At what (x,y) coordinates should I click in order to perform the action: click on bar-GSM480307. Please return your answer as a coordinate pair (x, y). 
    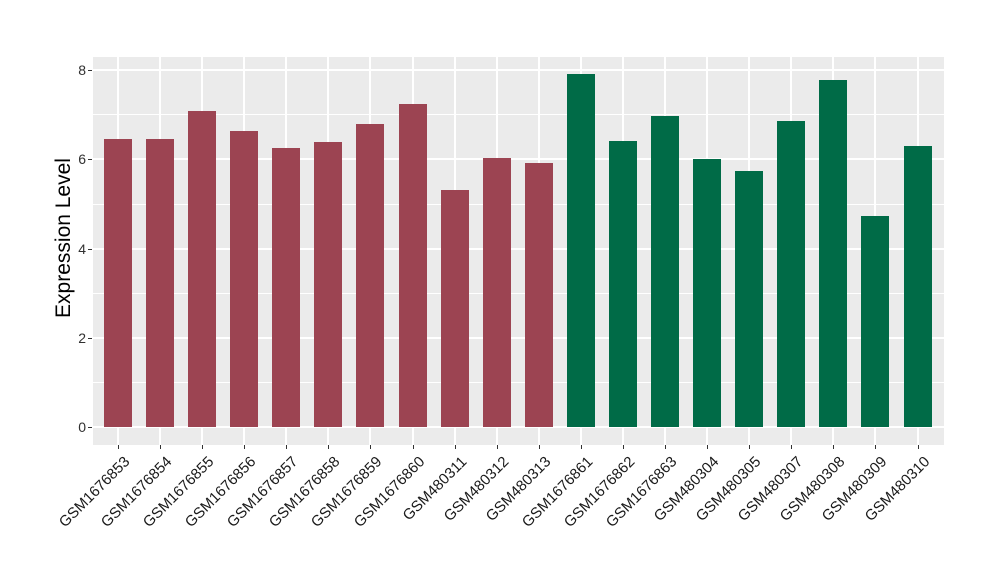
    Looking at the image, I should click on (791, 274).